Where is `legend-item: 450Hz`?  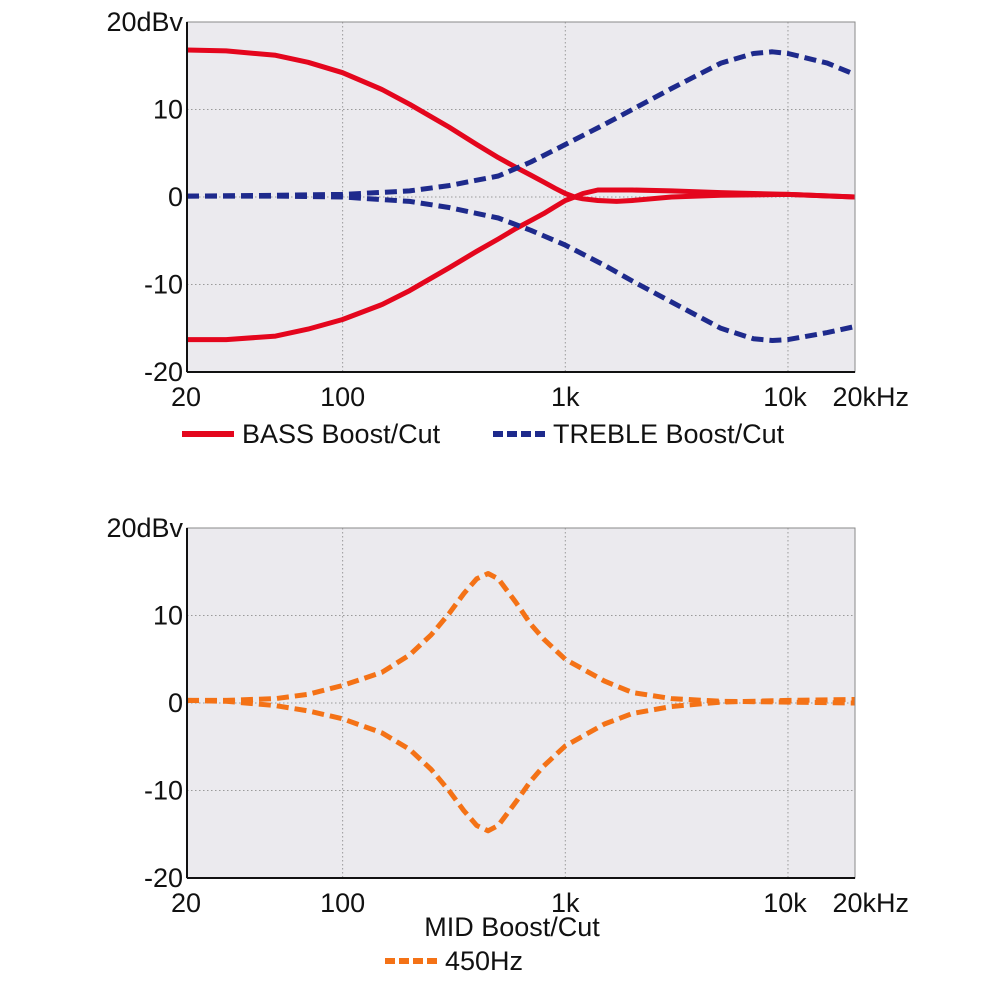
legend-item: 450Hz is located at coordinates (454, 961).